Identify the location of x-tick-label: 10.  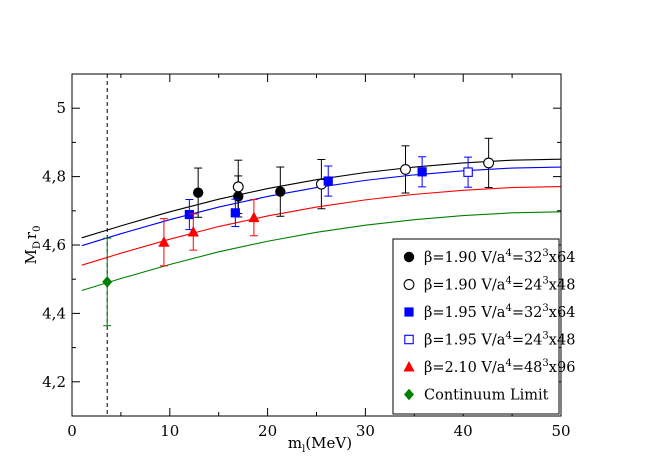
(169, 431).